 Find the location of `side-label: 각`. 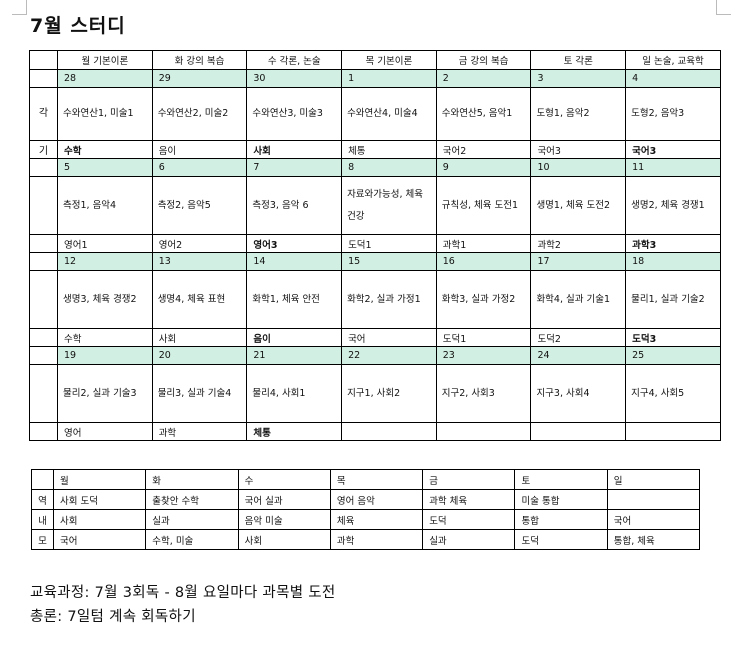

side-label: 각 is located at coordinates (43, 114).